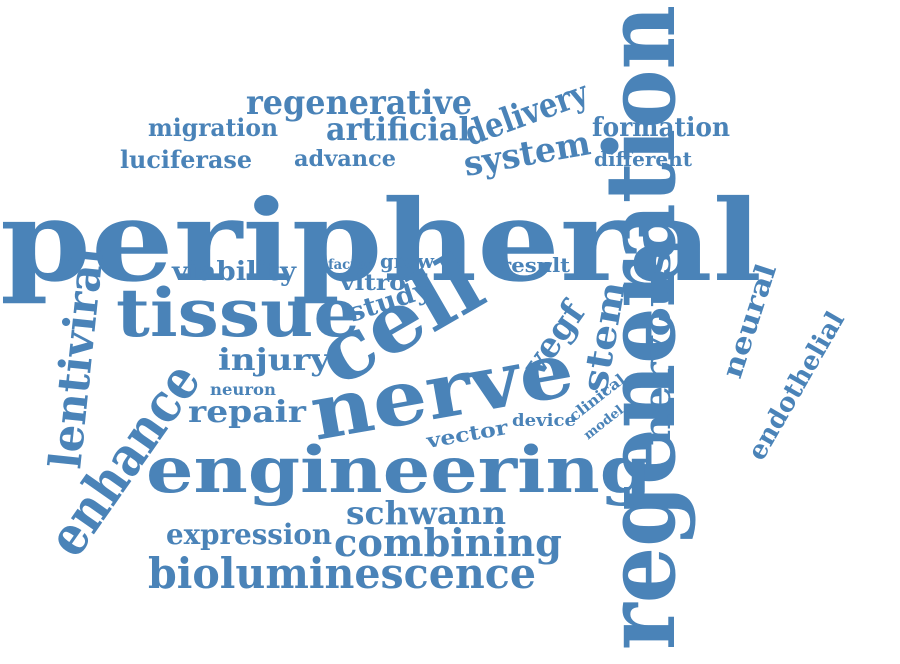  I want to click on word-combining: combining, so click(448, 542).